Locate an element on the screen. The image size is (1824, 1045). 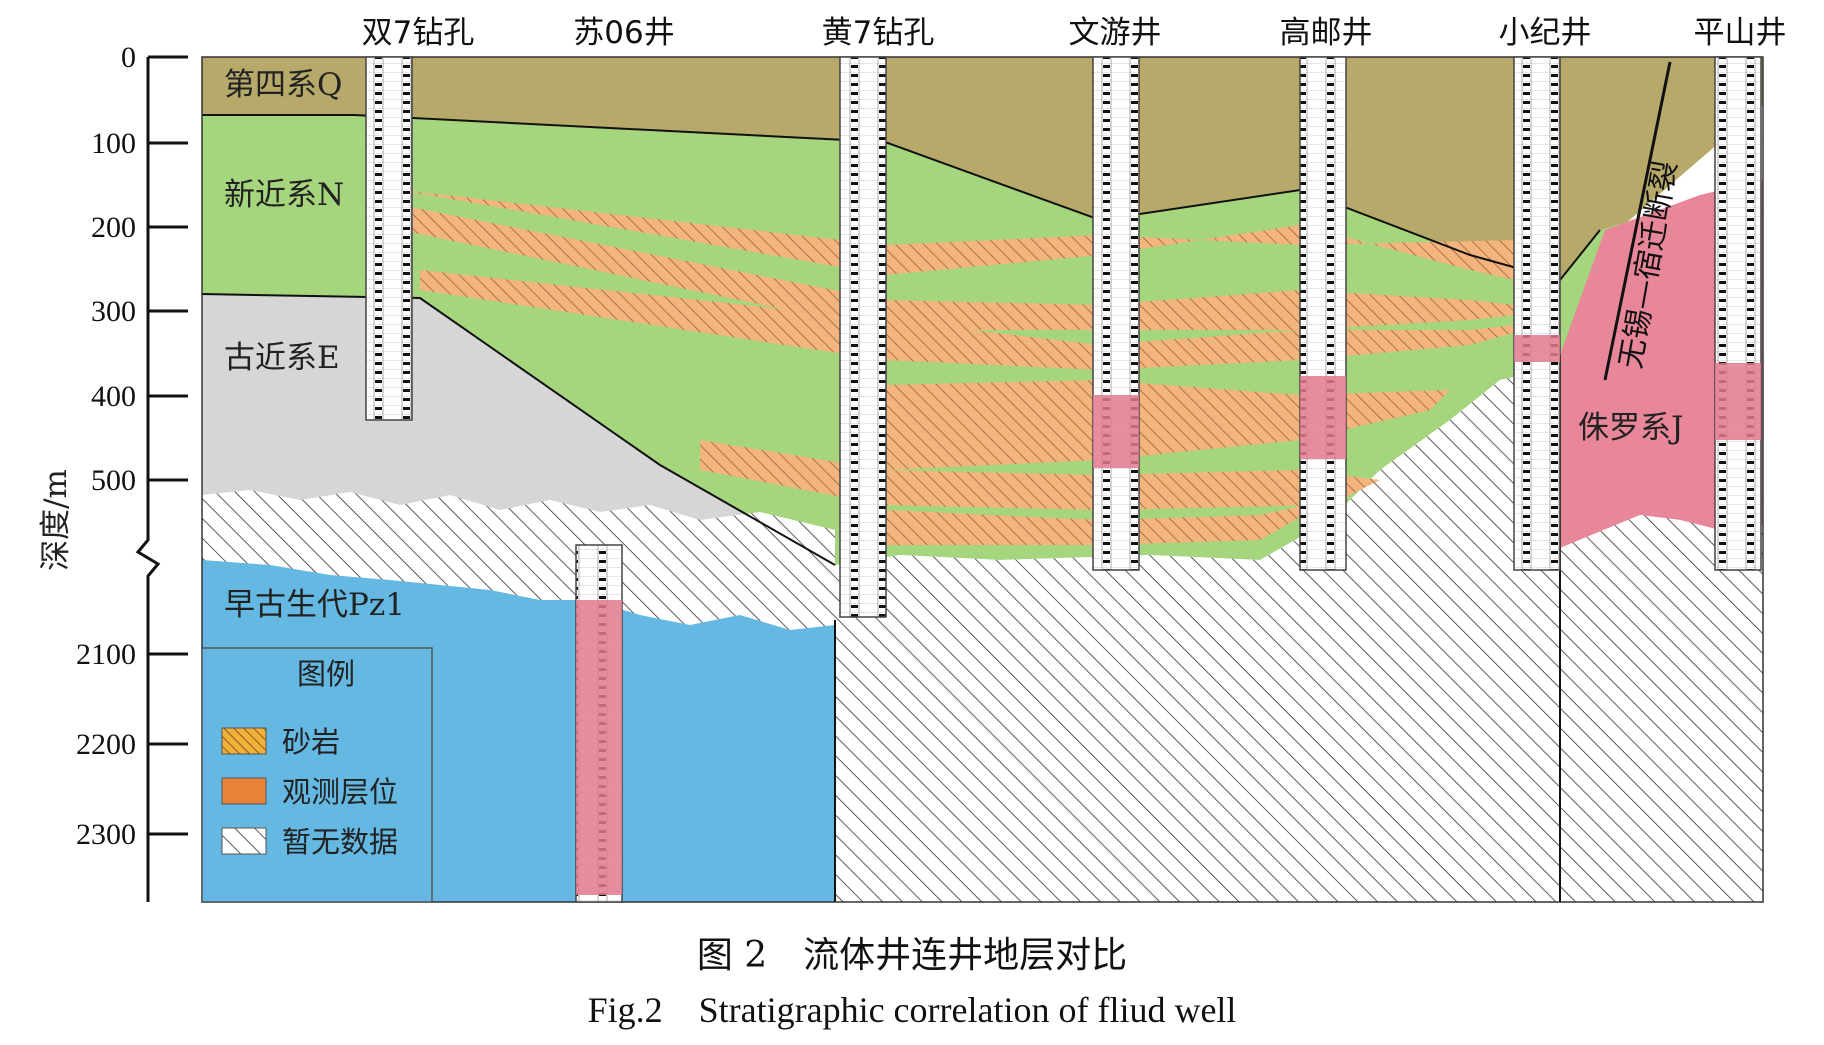
legend-item-sandstone: 砂岩 is located at coordinates (280, 742).